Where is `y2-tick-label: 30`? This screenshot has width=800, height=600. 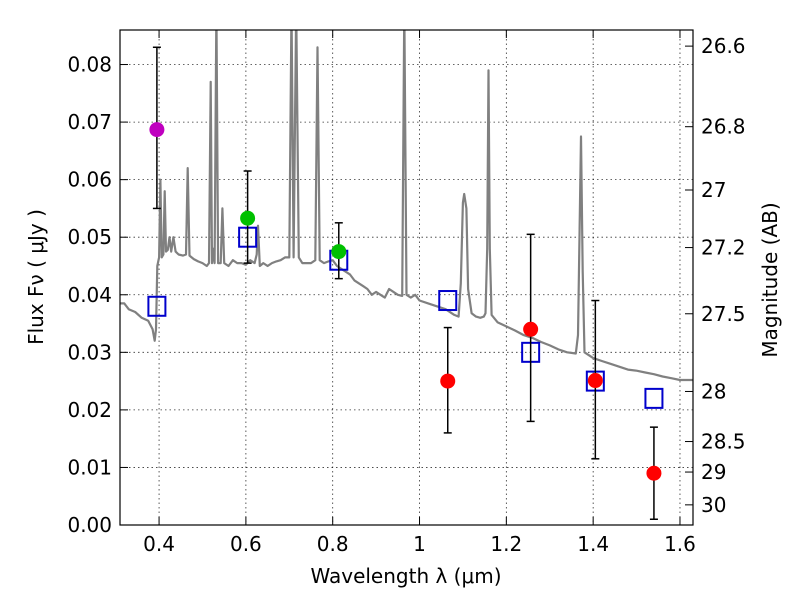
y2-tick-label: 30 is located at coordinates (713, 505).